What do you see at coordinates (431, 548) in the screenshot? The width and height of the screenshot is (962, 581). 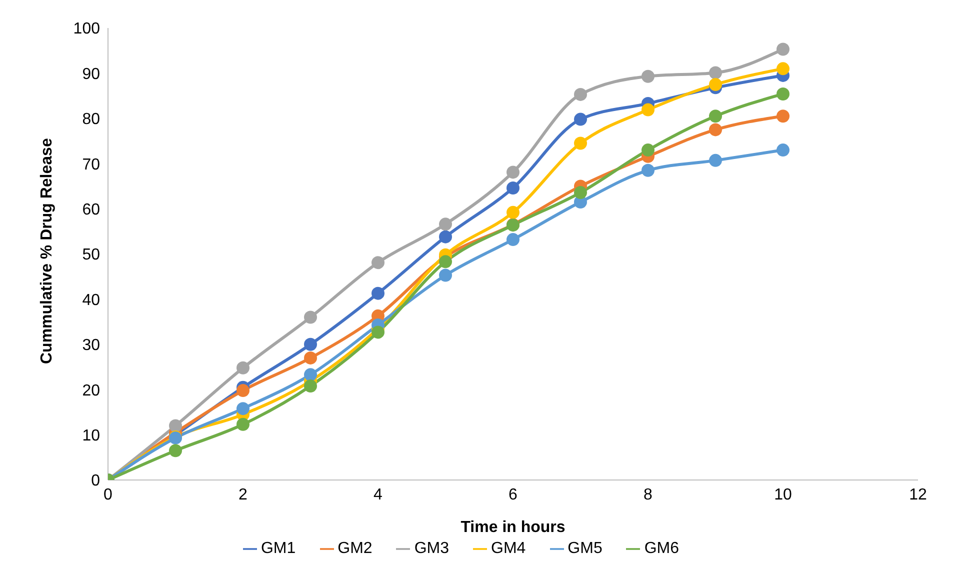 I see `legend-label: GM3` at bounding box center [431, 548].